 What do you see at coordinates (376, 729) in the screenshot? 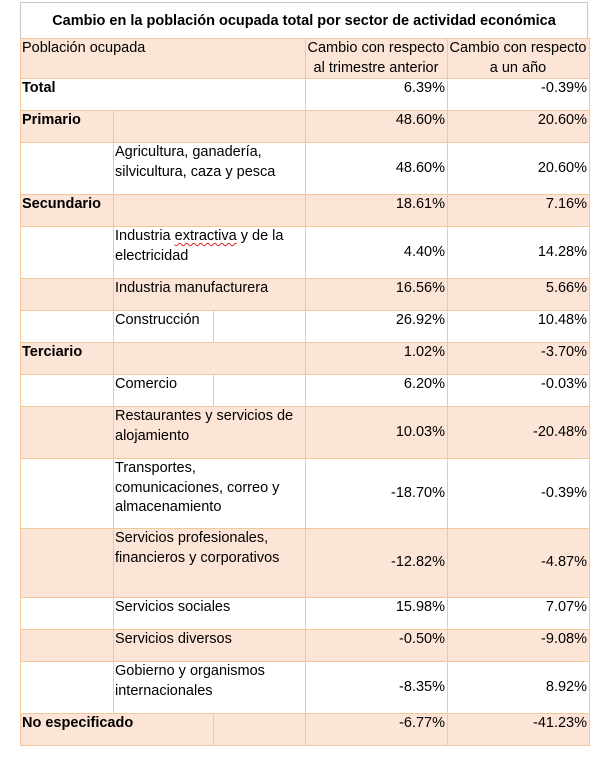
I see `value-quarter: -6.77%` at bounding box center [376, 729].